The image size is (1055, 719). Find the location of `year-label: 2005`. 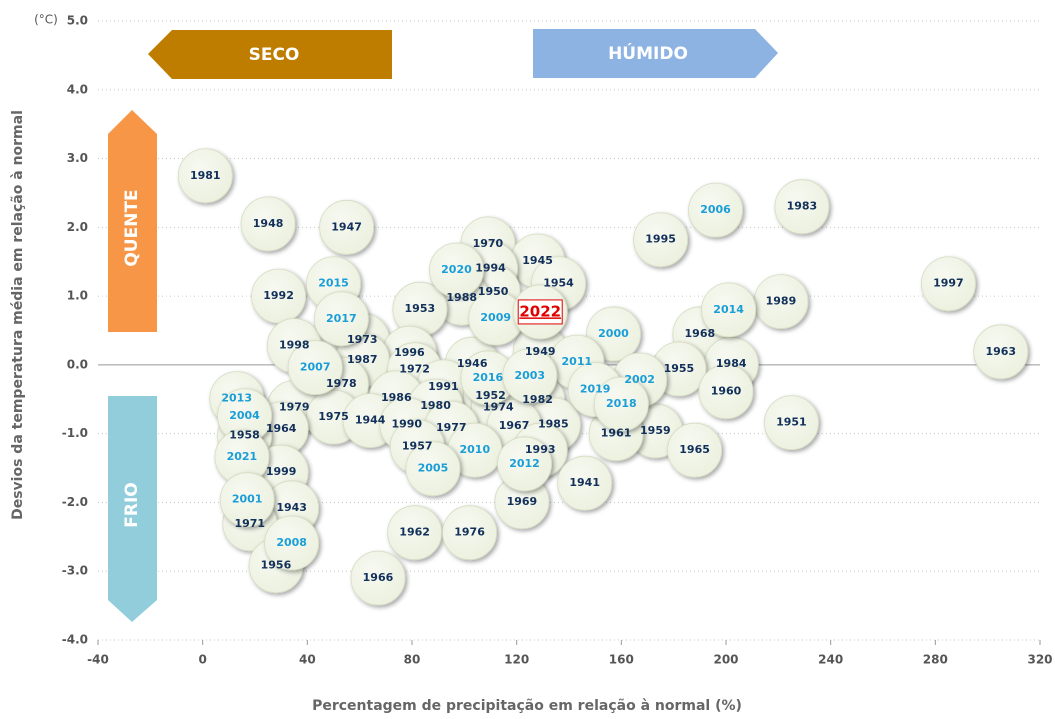

year-label: 2005 is located at coordinates (433, 468).